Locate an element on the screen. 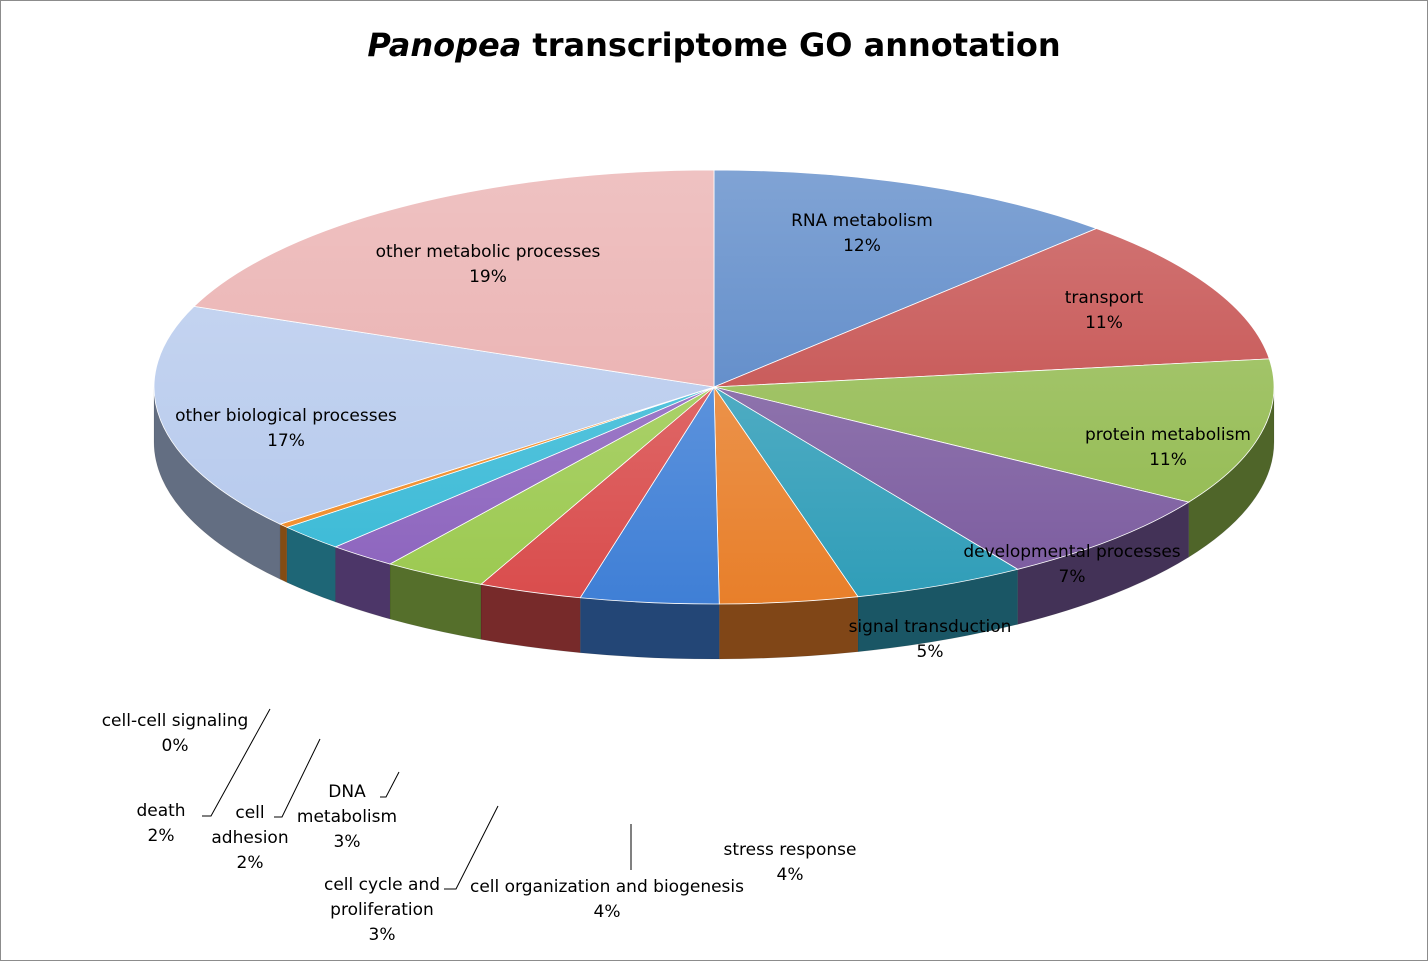 This screenshot has width=1428, height=961. slice-percent-protein-metabolism: 11% is located at coordinates (1168, 460).